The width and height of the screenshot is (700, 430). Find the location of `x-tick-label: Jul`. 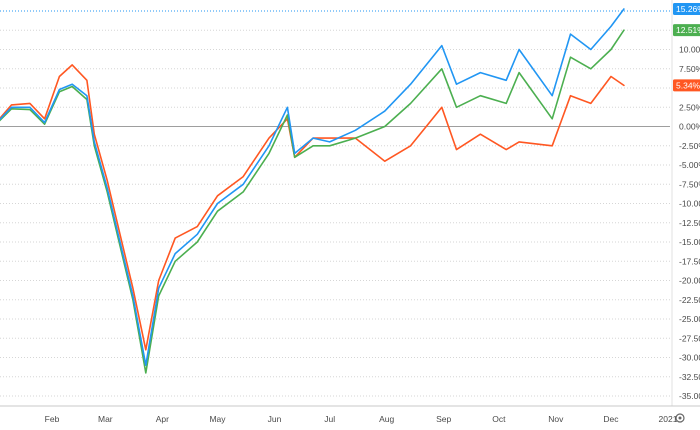

x-tick-label: Jul is located at coordinates (329, 419).